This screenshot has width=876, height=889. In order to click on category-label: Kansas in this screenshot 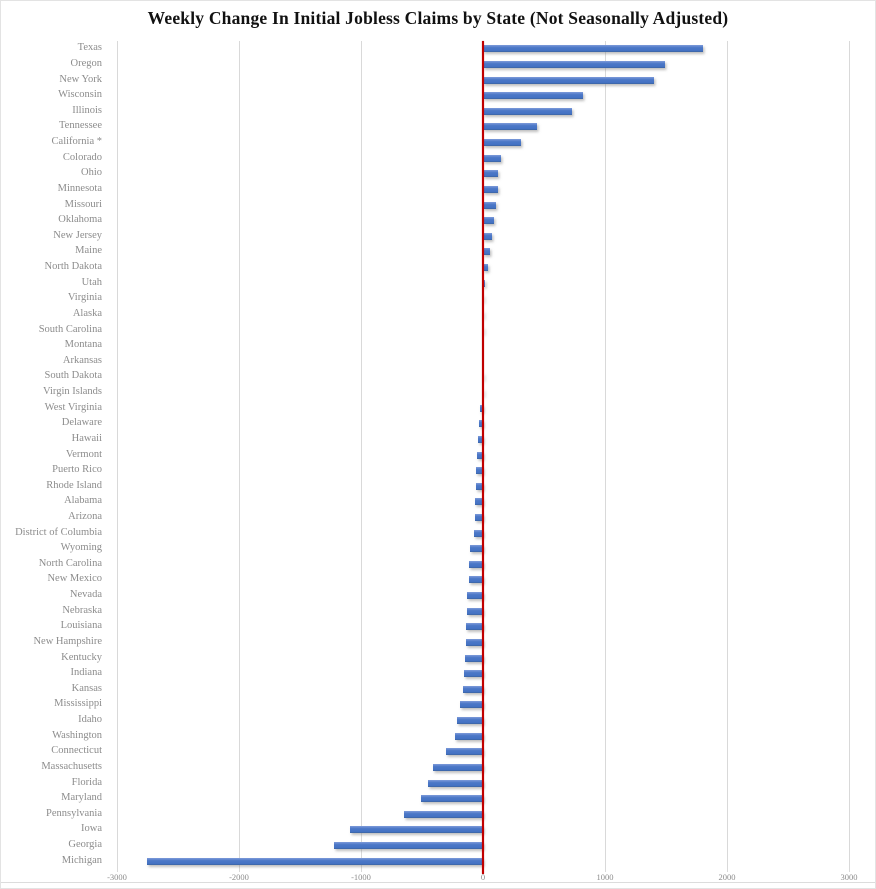, I will do `click(86, 688)`.